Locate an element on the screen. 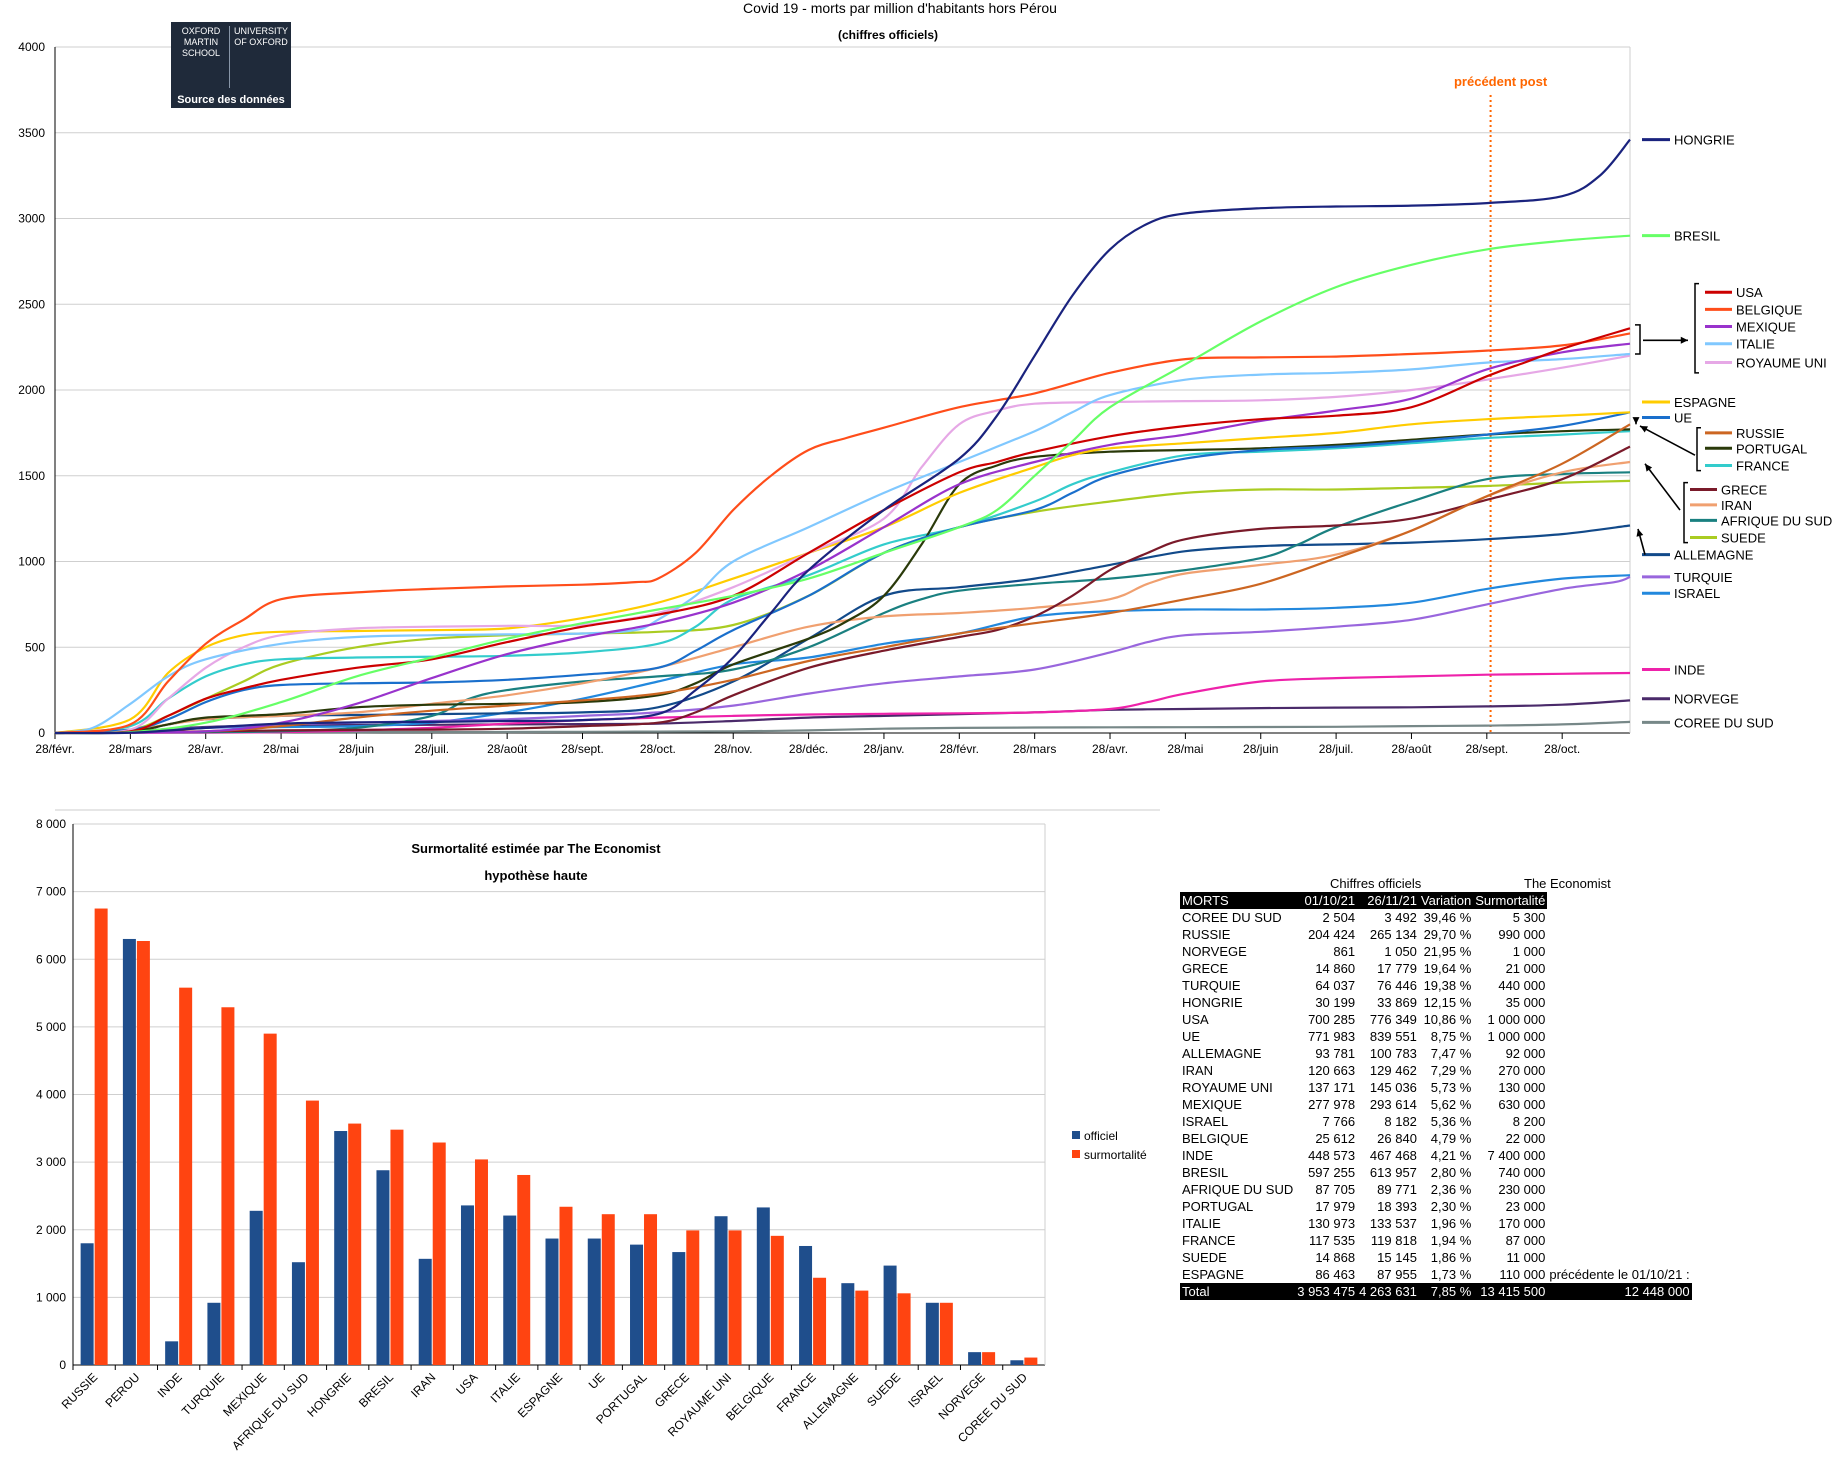 The image size is (1832, 1460). table-cell: 265 134 is located at coordinates (1393, 934).